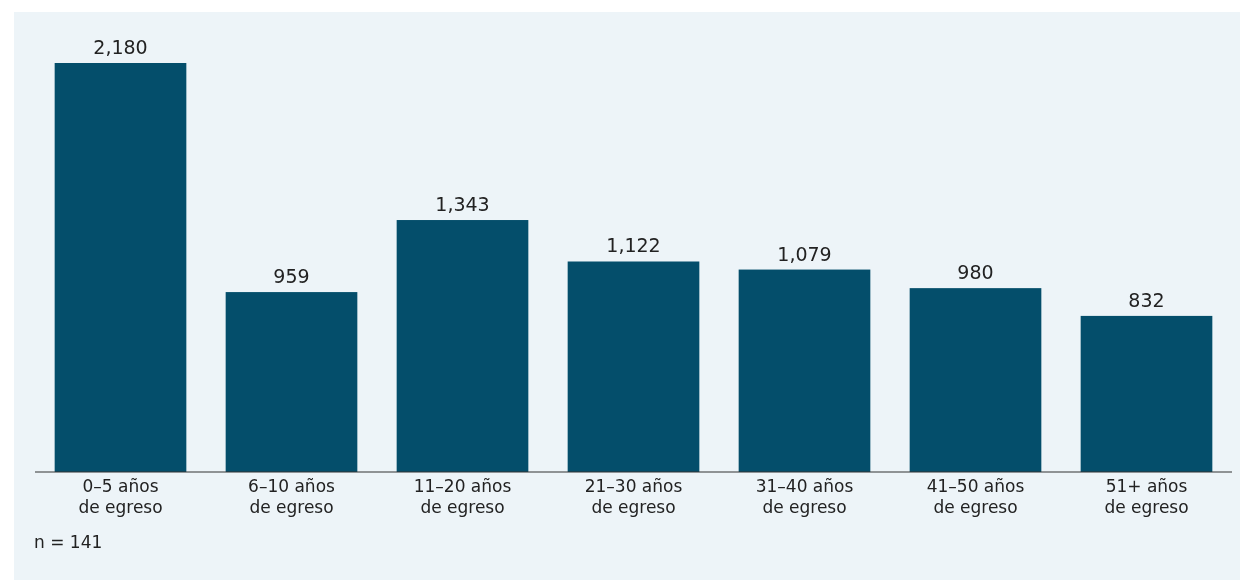 Image resolution: width=1248 pixels, height=580 pixels. What do you see at coordinates (975, 496) in the screenshot?
I see `x-tick-label: 41–50 años de egreso` at bounding box center [975, 496].